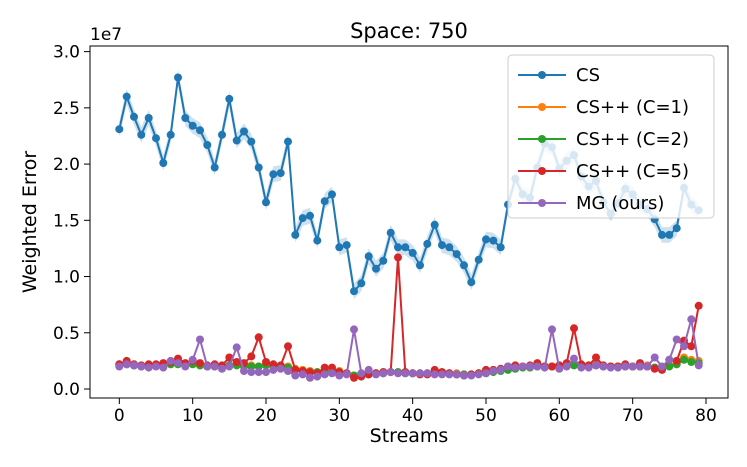  What do you see at coordinates (633, 416) in the screenshot?
I see `x-tick-label: 70` at bounding box center [633, 416].